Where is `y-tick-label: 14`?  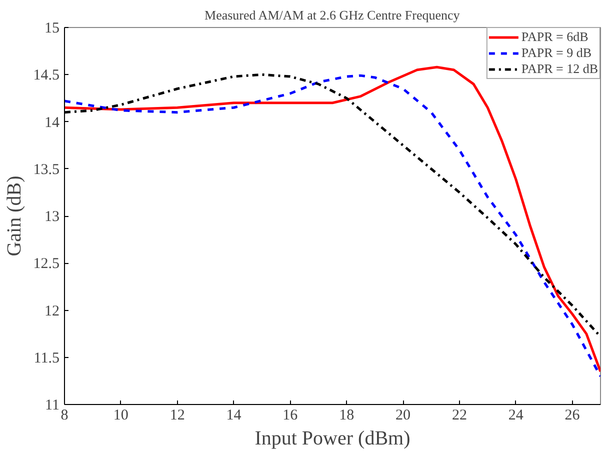
y-tick-label: 14 is located at coordinates (52, 122).